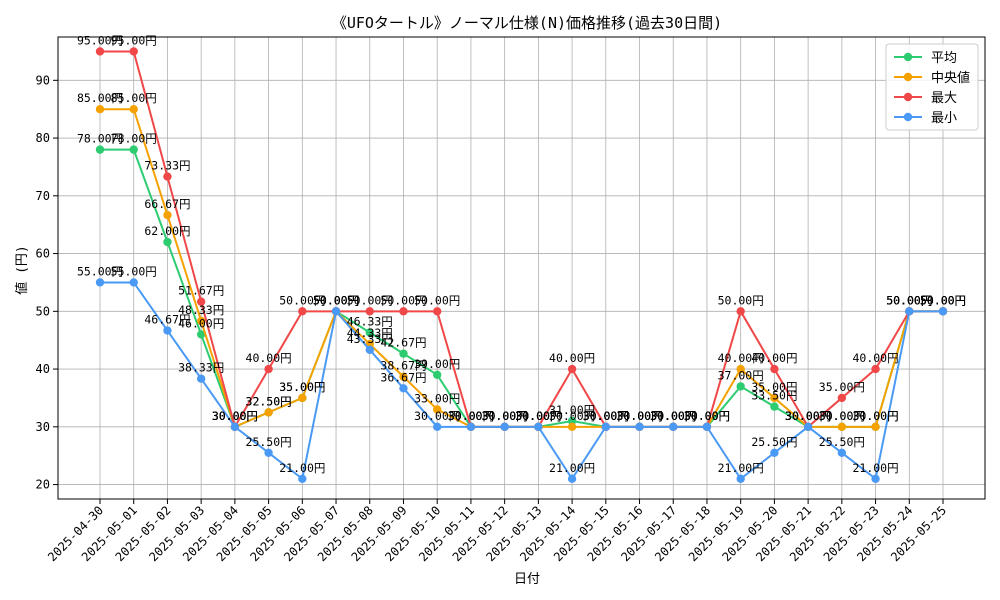  I want to click on chart-title: 《UFOタートル》ノーマル仕様(N)価格推移(過去30日間), so click(527, 23).